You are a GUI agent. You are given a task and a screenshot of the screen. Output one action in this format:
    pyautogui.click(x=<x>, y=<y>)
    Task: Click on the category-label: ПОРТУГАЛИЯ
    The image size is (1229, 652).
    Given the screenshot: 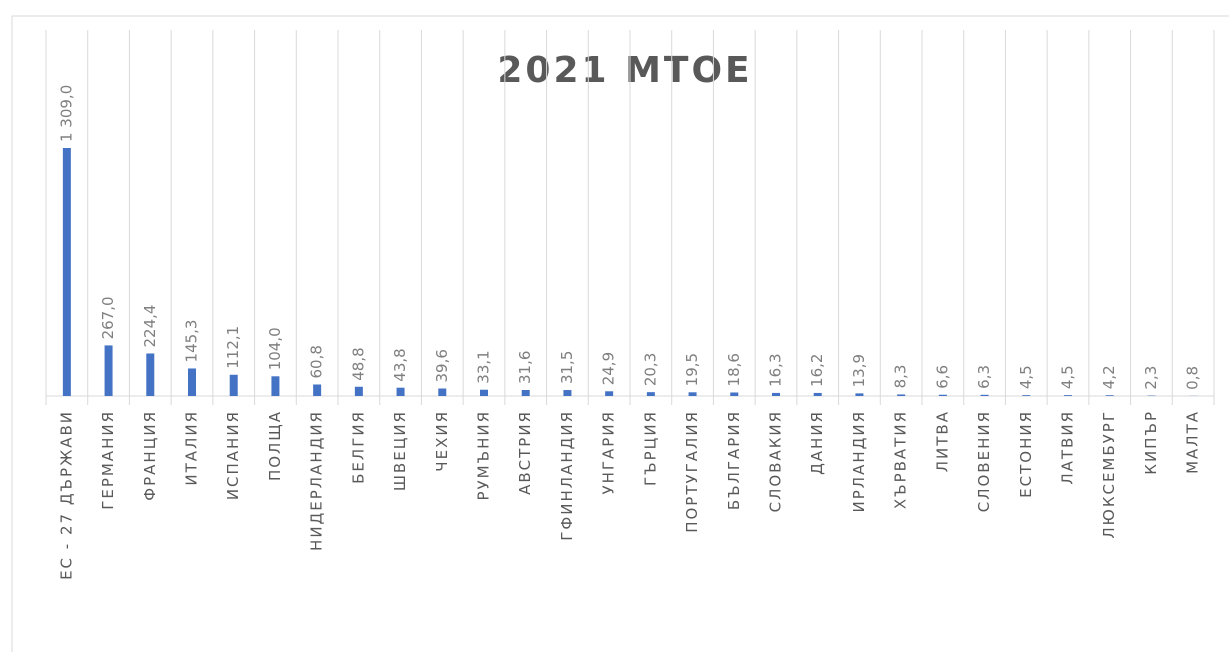 What is the action you would take?
    pyautogui.click(x=692, y=471)
    